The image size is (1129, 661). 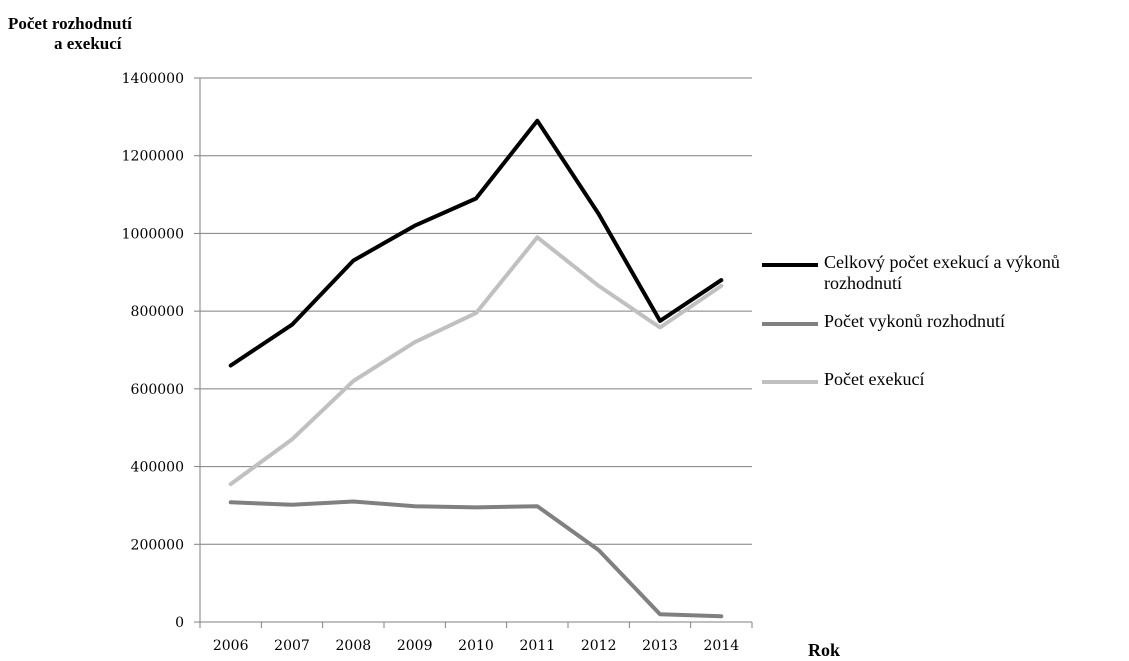 I want to click on x-tick-label: 2008, so click(x=354, y=646).